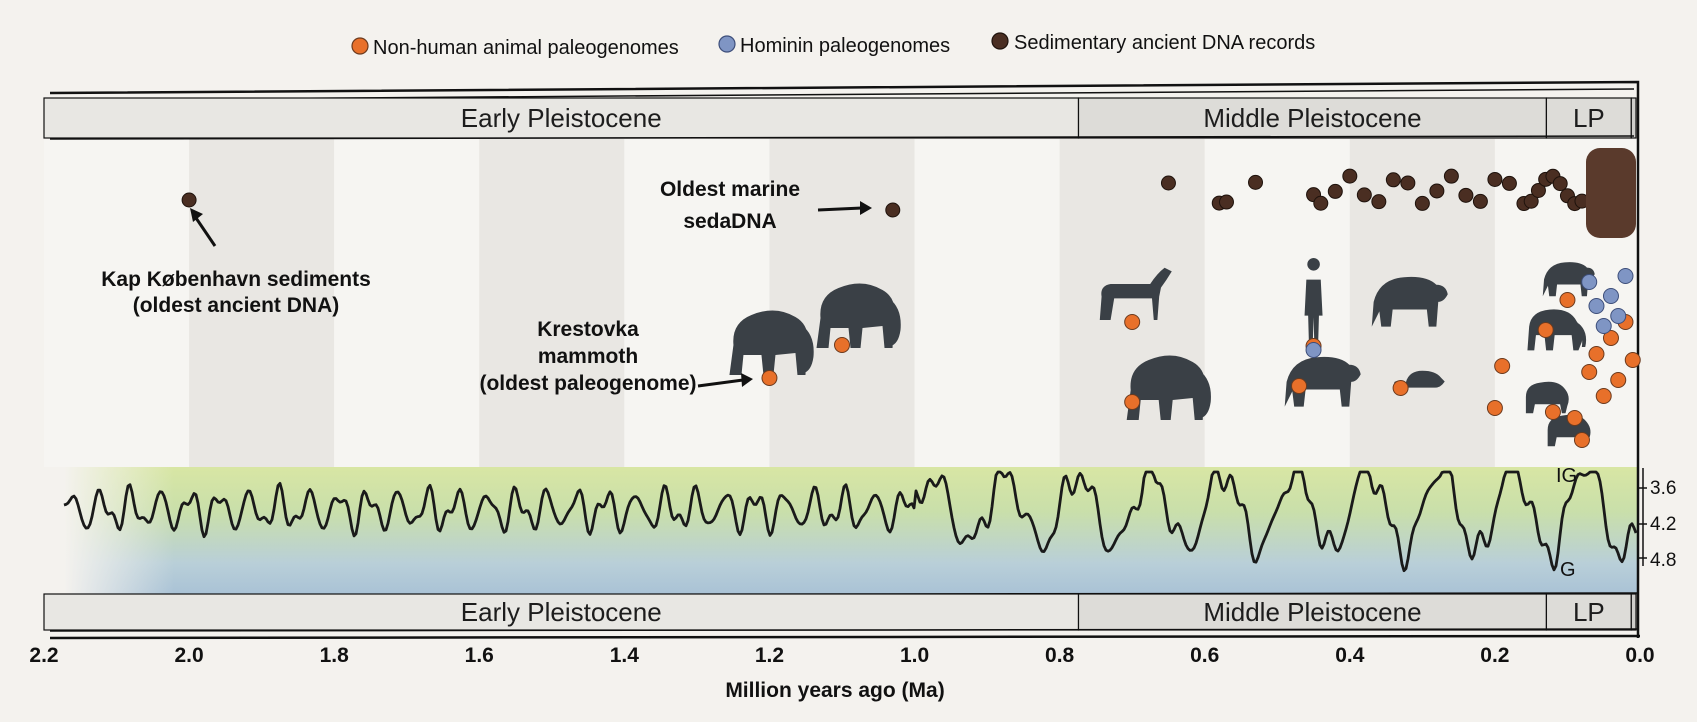 The width and height of the screenshot is (1697, 722). What do you see at coordinates (1494, 655) in the screenshot?
I see `x-tick-label: 0.2` at bounding box center [1494, 655].